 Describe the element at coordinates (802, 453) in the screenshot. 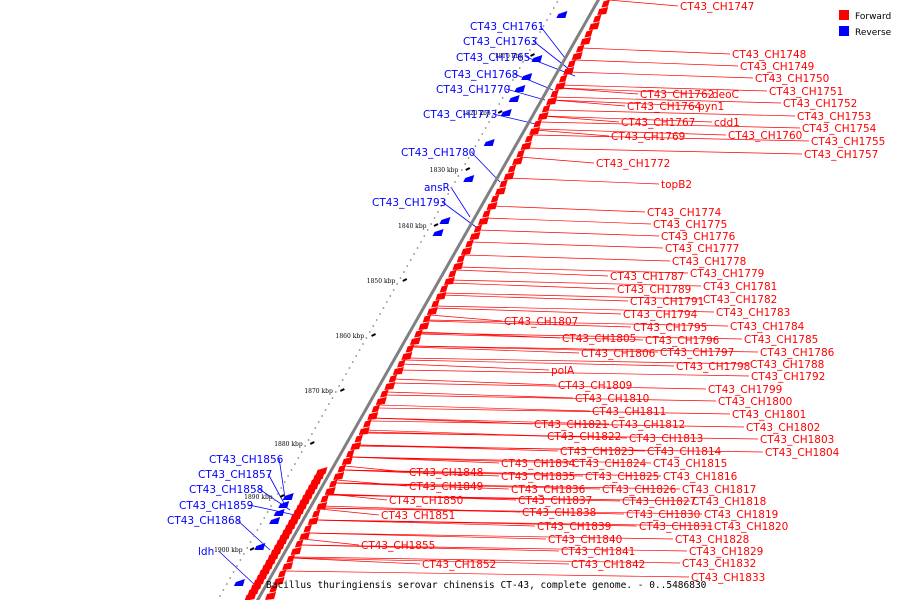

I see `gene-label-ct43-ch1804: CT43_CH1804` at that location.